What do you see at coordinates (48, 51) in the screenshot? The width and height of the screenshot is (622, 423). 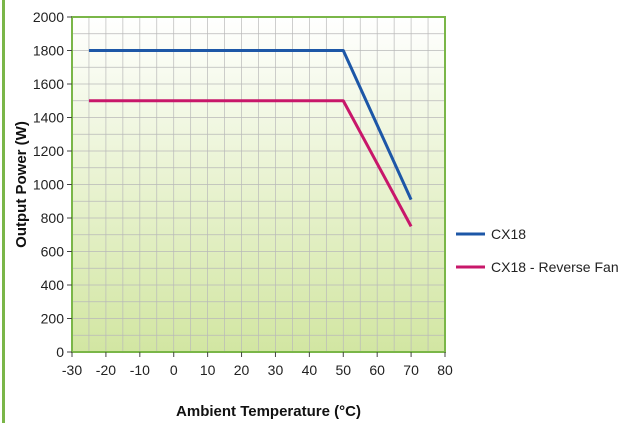 I see `y-tick-label: 1800` at bounding box center [48, 51].